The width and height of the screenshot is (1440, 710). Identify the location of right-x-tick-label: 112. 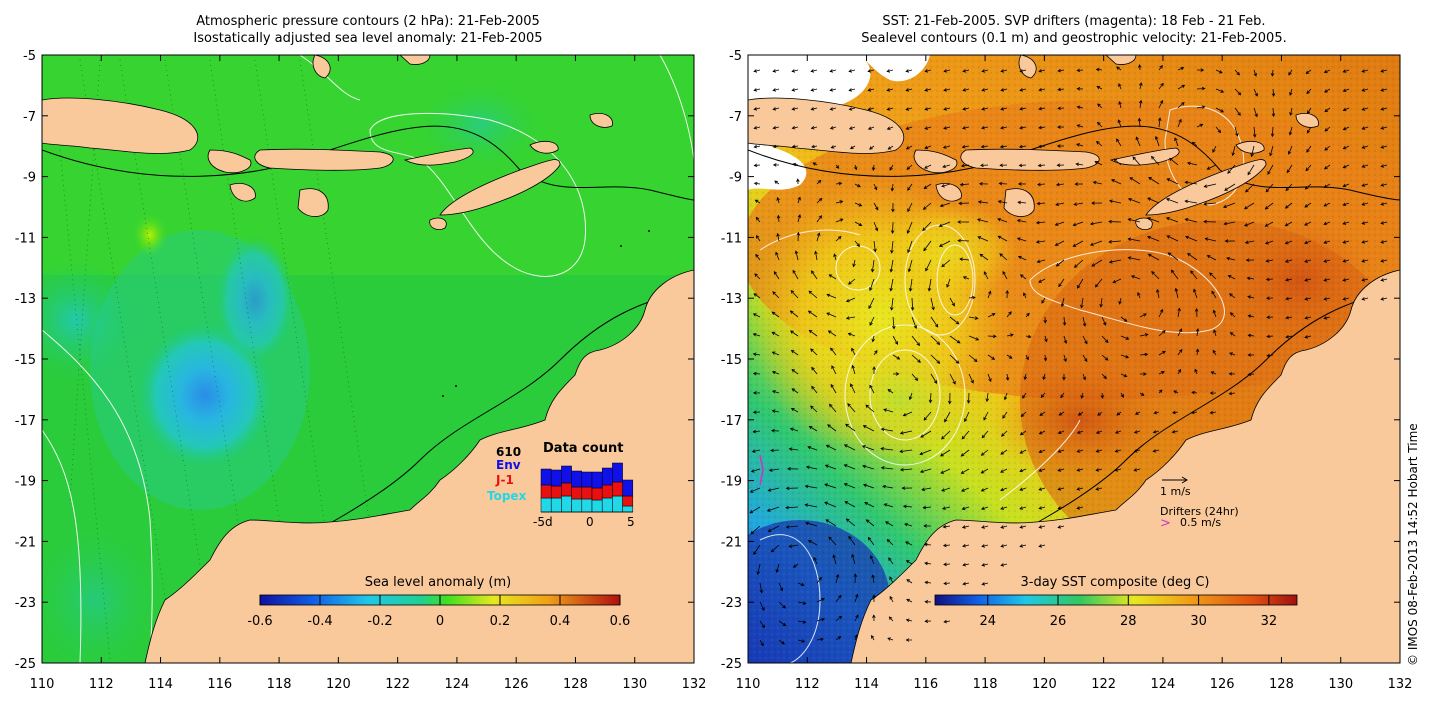
(807, 684).